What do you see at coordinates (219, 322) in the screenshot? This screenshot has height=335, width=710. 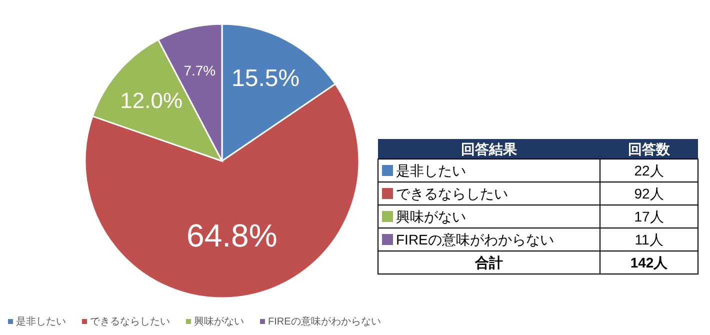 I see `legend-label: 興味がない` at bounding box center [219, 322].